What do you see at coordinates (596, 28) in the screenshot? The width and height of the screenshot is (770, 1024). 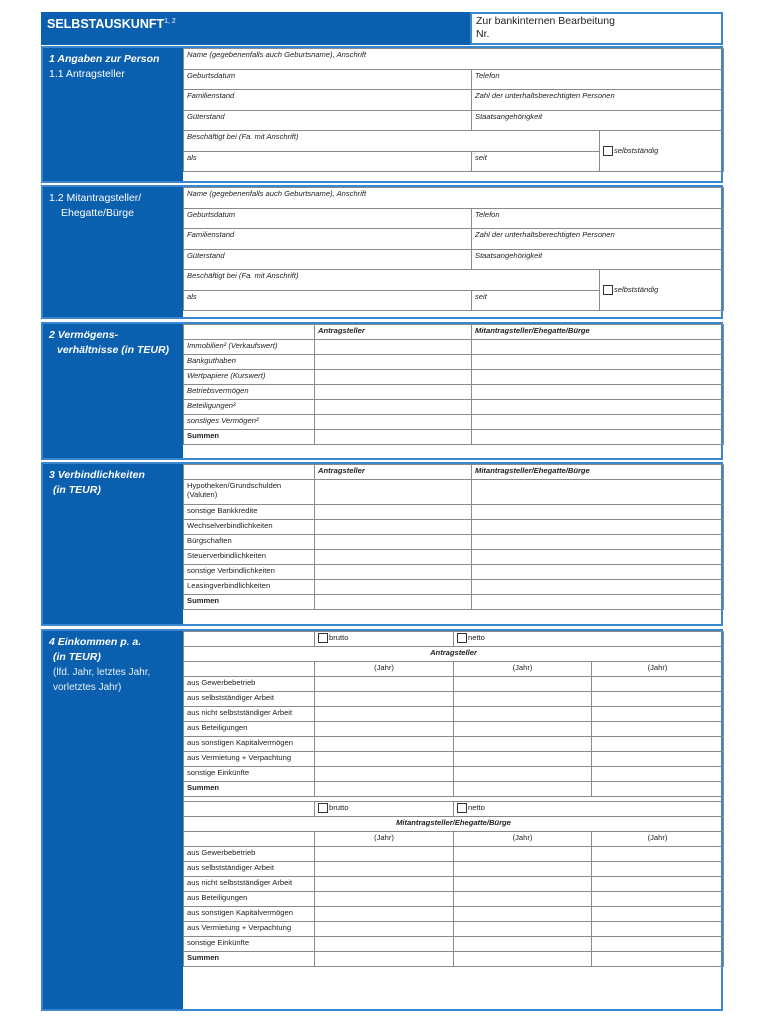 I see `bank-internal-box: Zur bankinternen Bearbeitung Nr.` at bounding box center [596, 28].